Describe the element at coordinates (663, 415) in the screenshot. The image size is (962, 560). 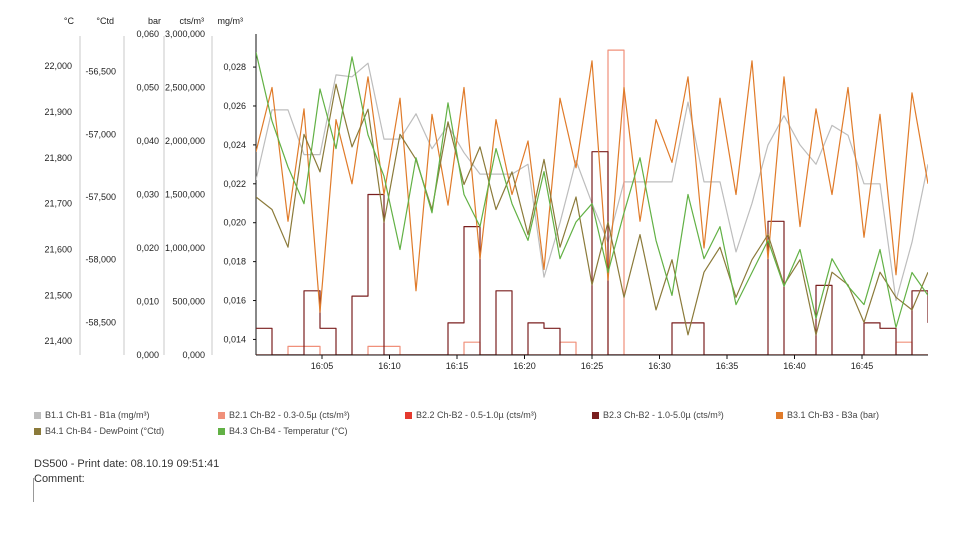
I see `legend-label: B2.3 Ch-B2 - 1.0-5.0µ (cts/m³)` at that location.